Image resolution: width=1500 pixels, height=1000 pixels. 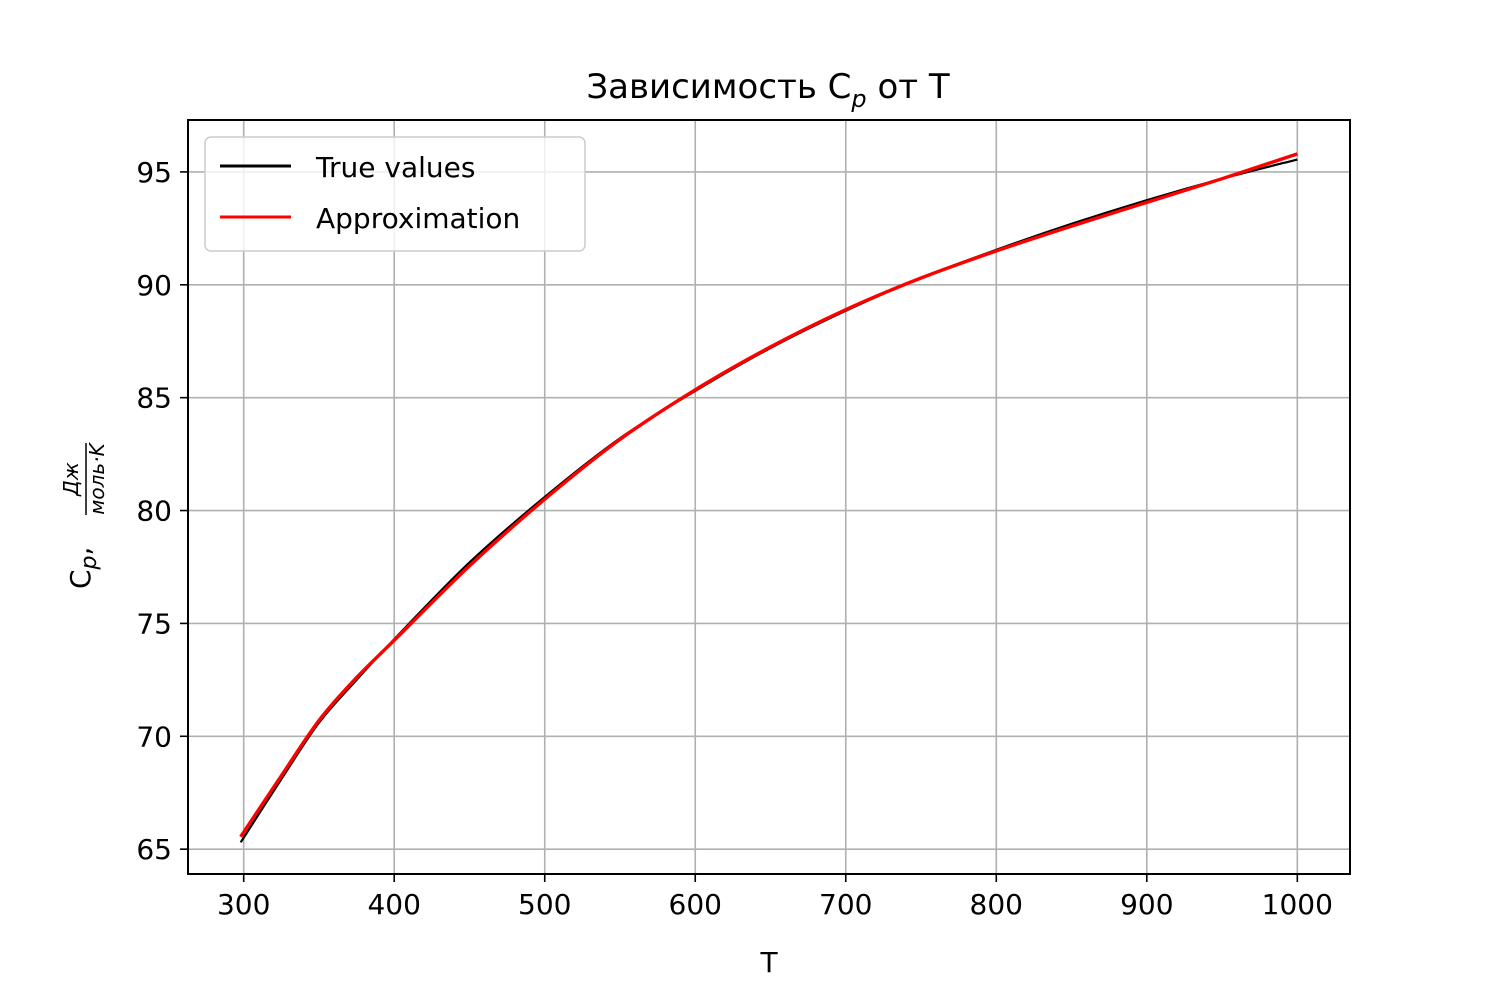 I want to click on legend-box, so click(x=395, y=194).